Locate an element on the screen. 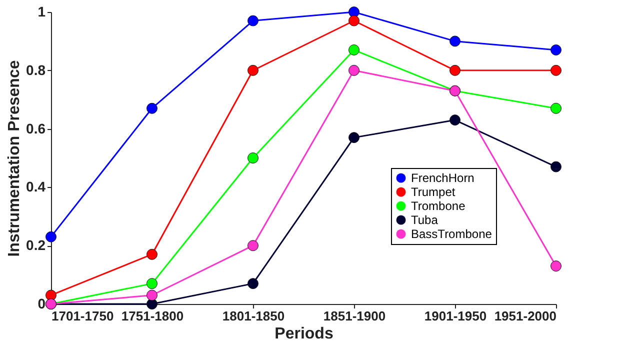  y-tick-label: 0.8 is located at coordinates (36, 70).